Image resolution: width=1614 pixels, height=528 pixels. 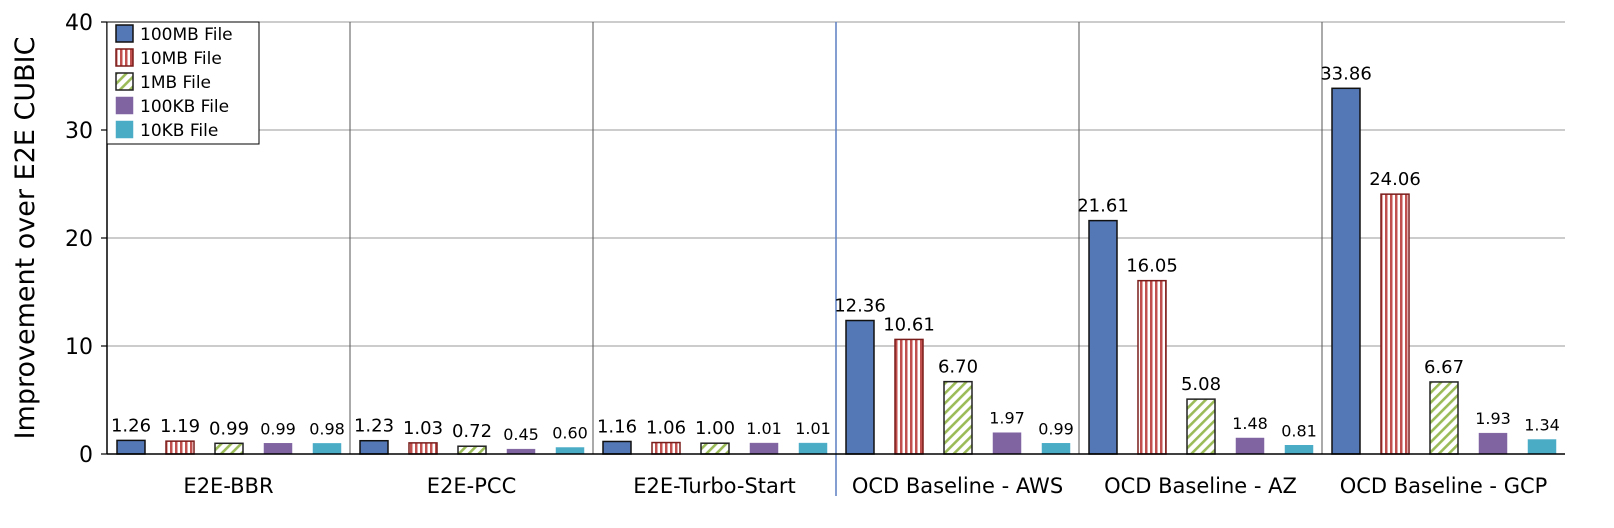 I want to click on data-label-1-4: 0.60, so click(x=570, y=433).